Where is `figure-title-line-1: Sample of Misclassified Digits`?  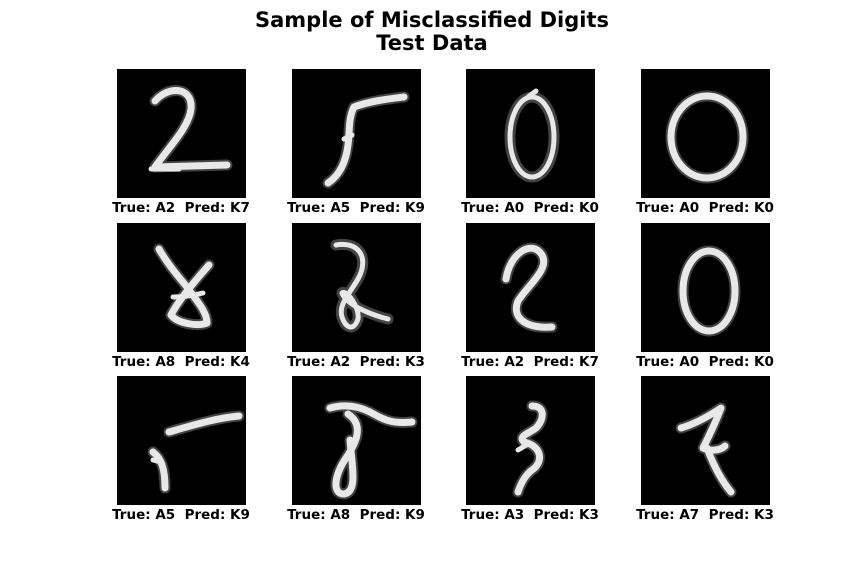 figure-title-line-1: Sample of Misclassified Digits is located at coordinates (432, 20).